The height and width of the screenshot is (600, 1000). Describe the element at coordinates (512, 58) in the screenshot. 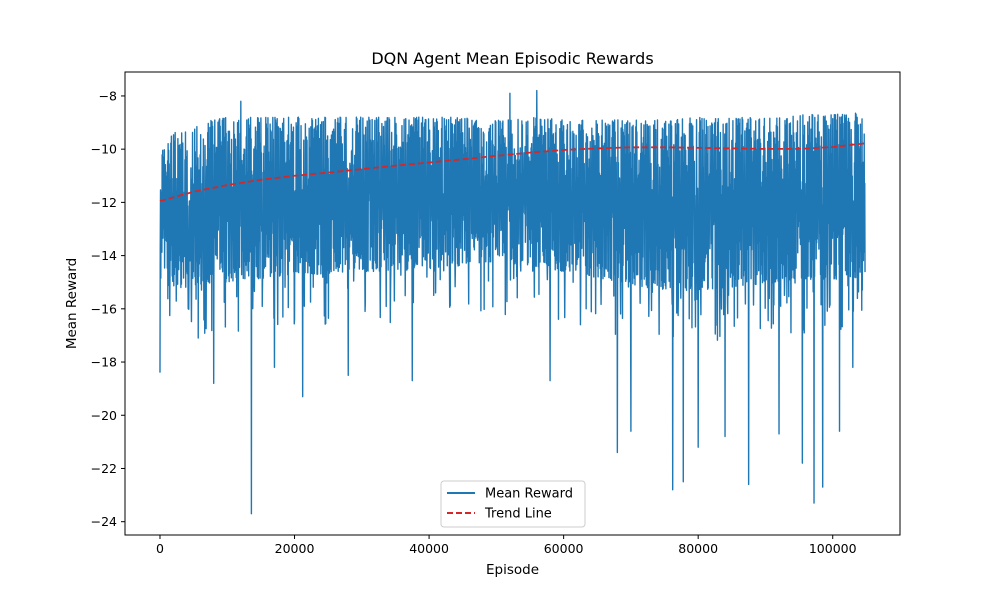

I see `chart-title: DQN Agent Mean Episodic Rewards` at that location.